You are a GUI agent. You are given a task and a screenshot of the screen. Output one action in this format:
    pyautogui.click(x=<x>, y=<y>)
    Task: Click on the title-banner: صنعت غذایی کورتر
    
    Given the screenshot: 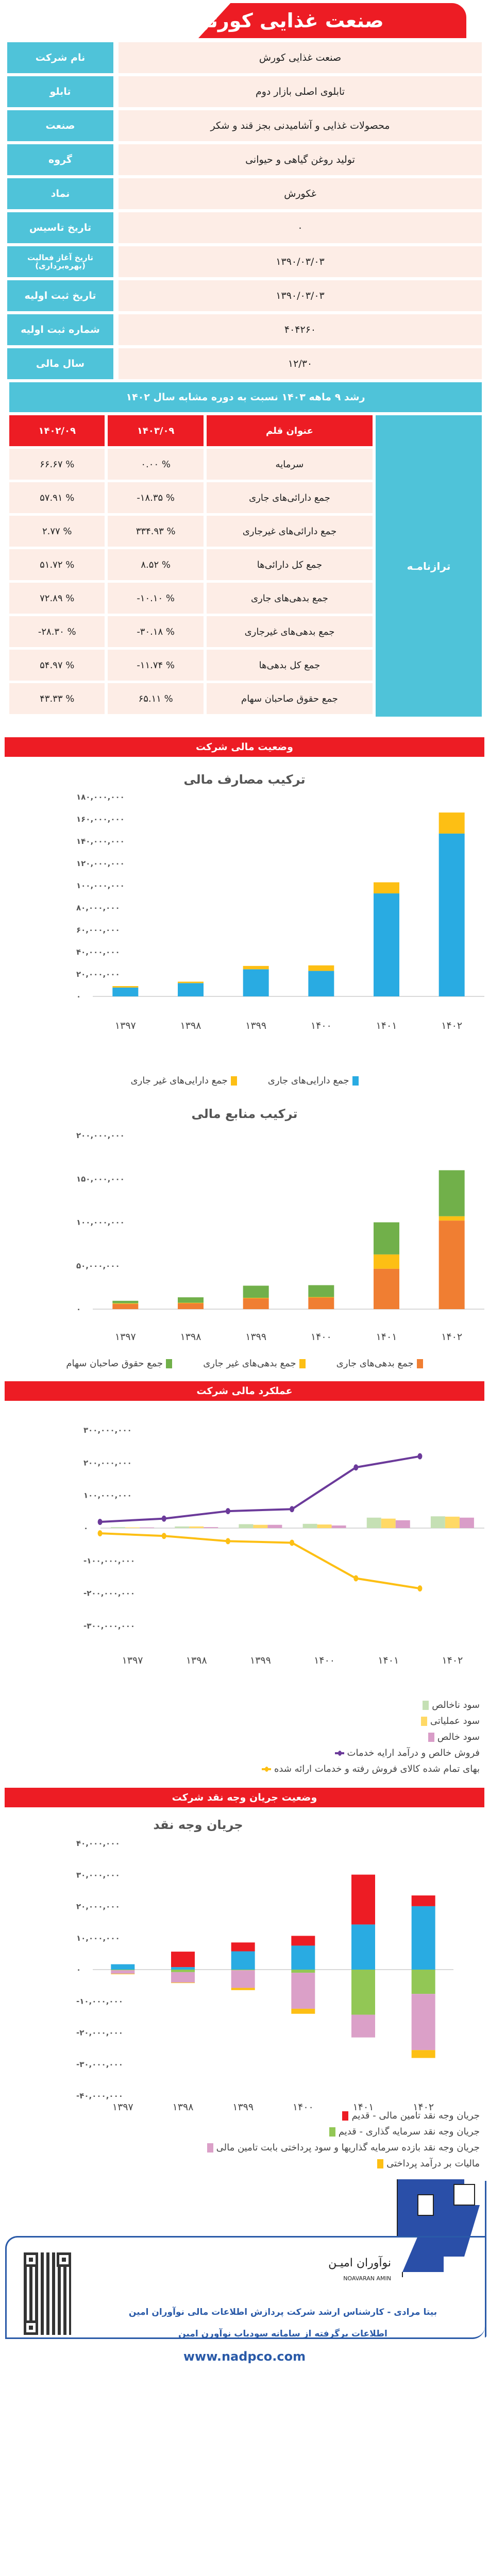 What is the action you would take?
    pyautogui.click(x=332, y=20)
    